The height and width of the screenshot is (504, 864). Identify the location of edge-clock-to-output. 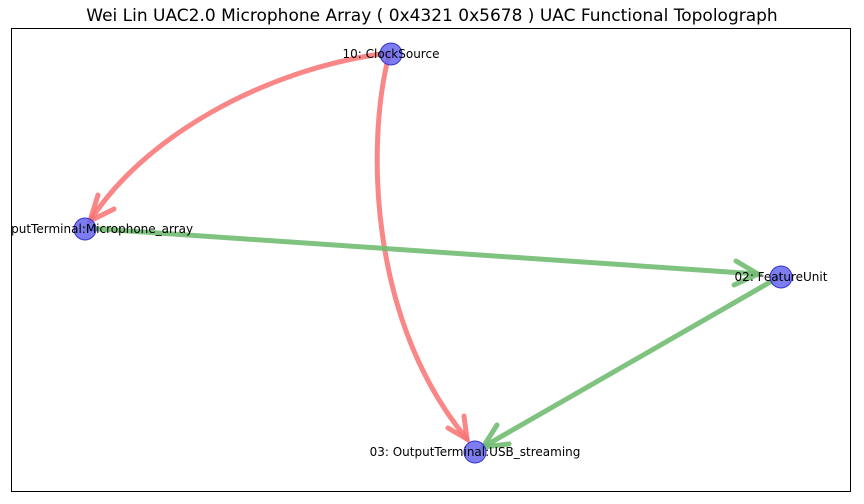
(422, 247).